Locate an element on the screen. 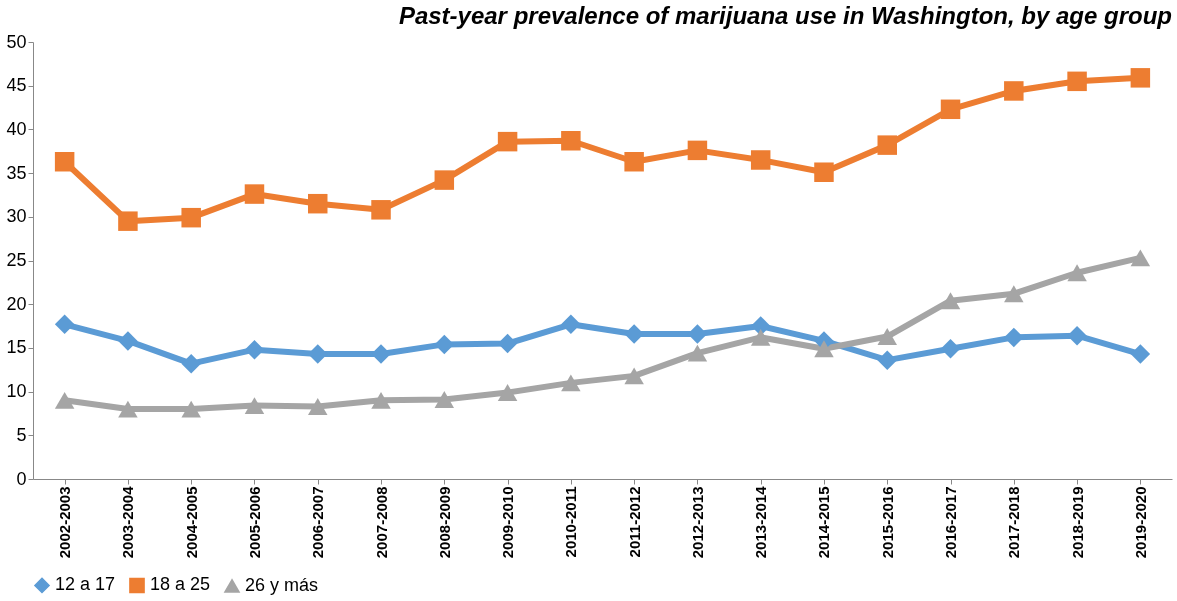 Image resolution: width=1177 pixels, height=601 pixels. x-tick-label: 2015-2016 is located at coordinates (887, 522).